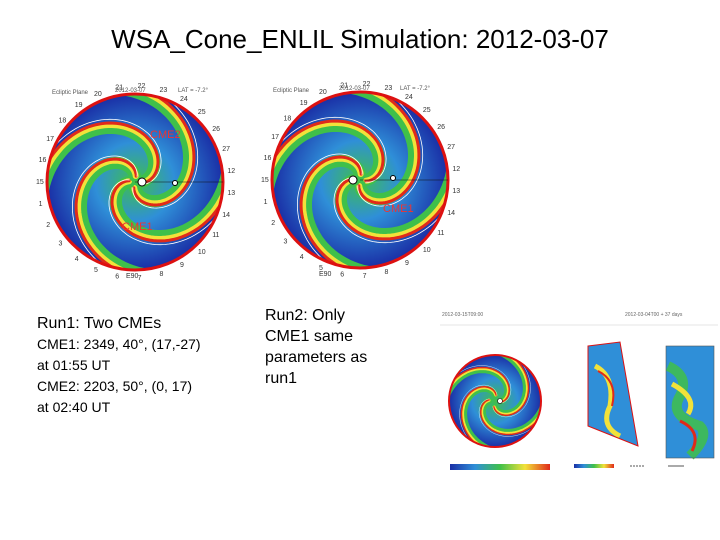 The image size is (720, 540). Describe the element at coordinates (305, 315) in the screenshot. I see `run2-line: Run2: Only` at that location.